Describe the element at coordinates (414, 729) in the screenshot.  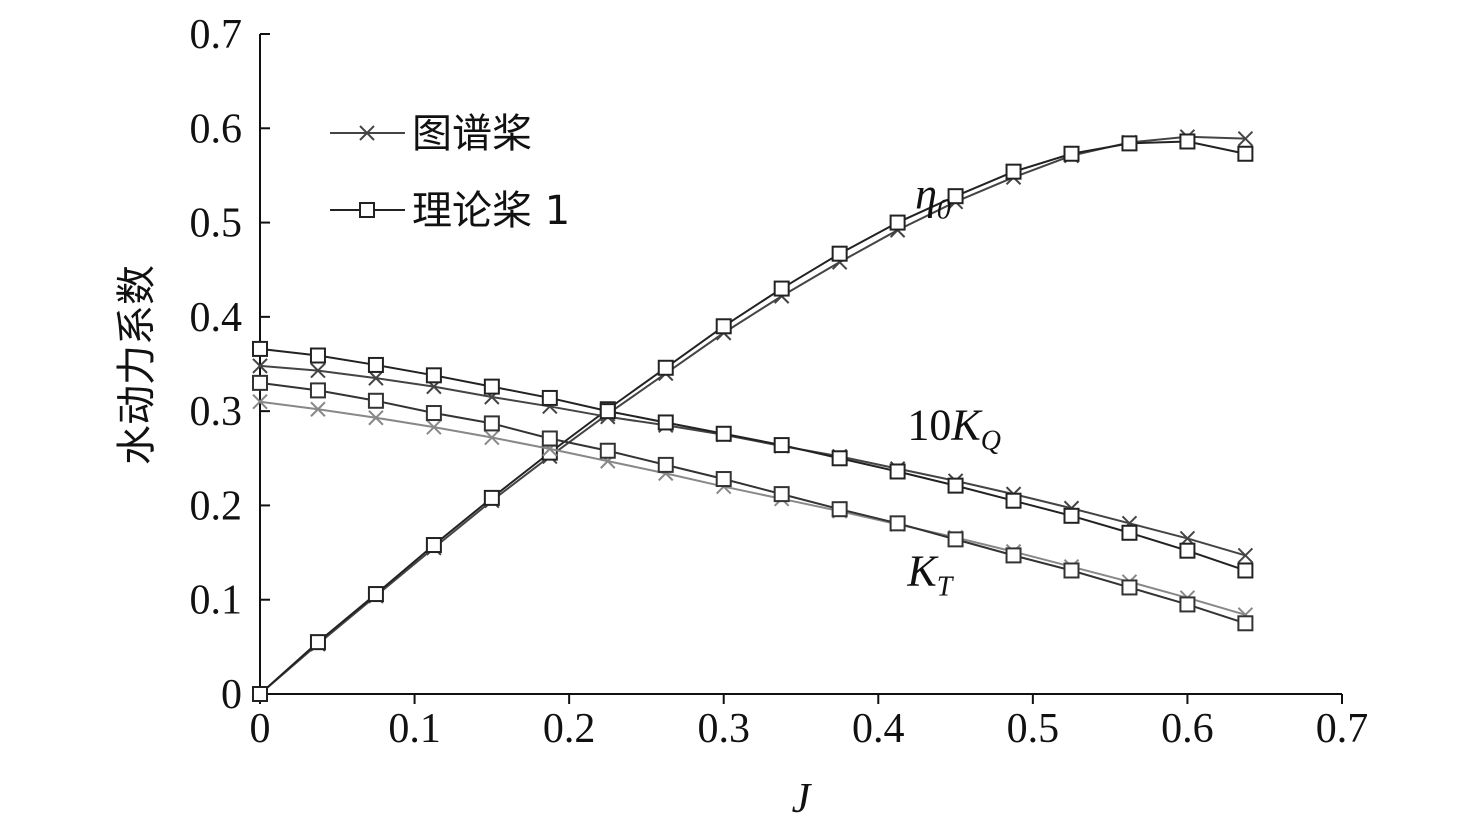
I see `x-tick-label: 0.1` at that location.